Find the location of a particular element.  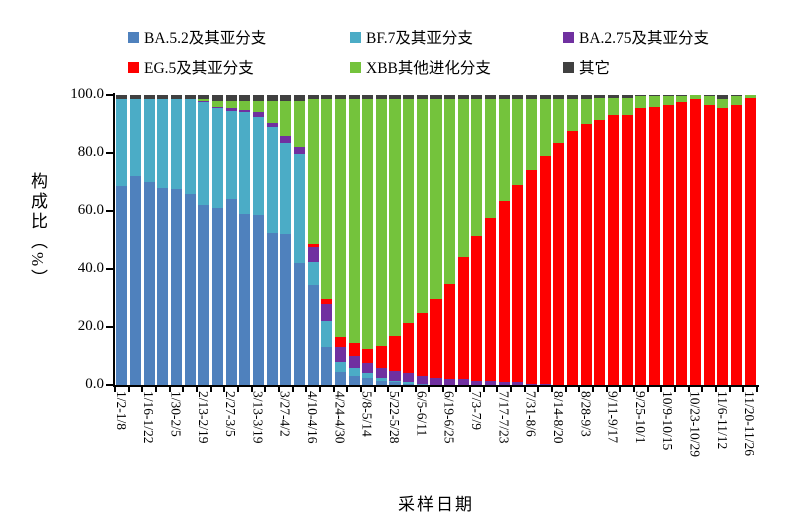

x-axis-label: 1/2-1/8 is located at coordinates (121, 410).